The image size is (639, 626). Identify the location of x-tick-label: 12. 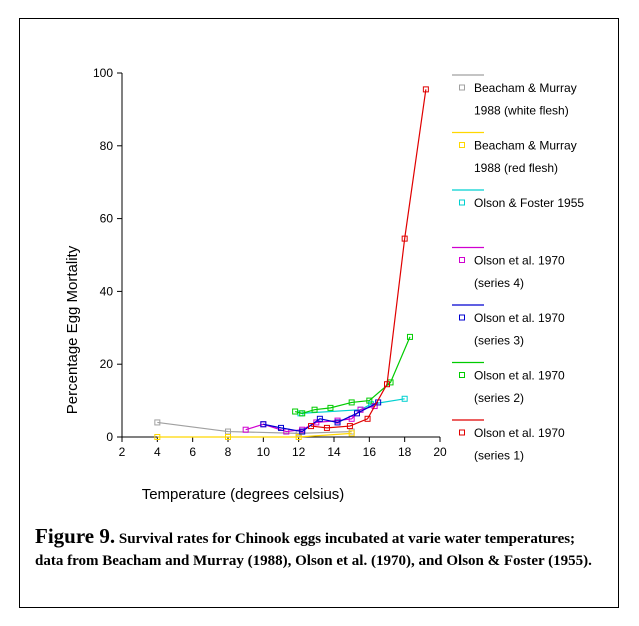
(299, 452).